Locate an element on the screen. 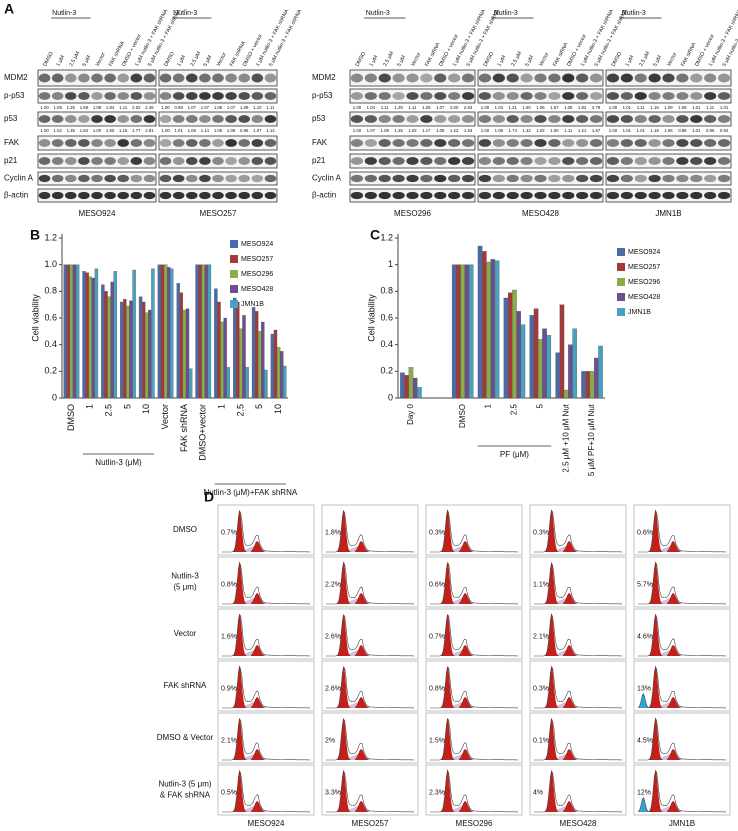  percentage-label: 2.6% is located at coordinates (333, 688).